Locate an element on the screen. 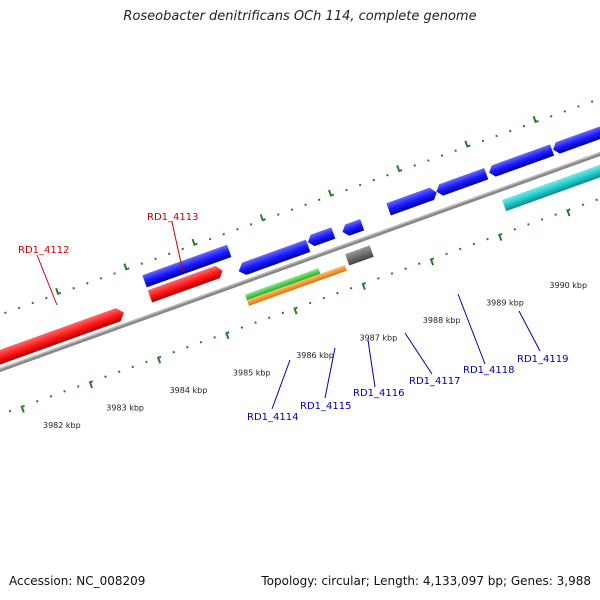  gene-rd1-4115-arrow is located at coordinates (321, 237).